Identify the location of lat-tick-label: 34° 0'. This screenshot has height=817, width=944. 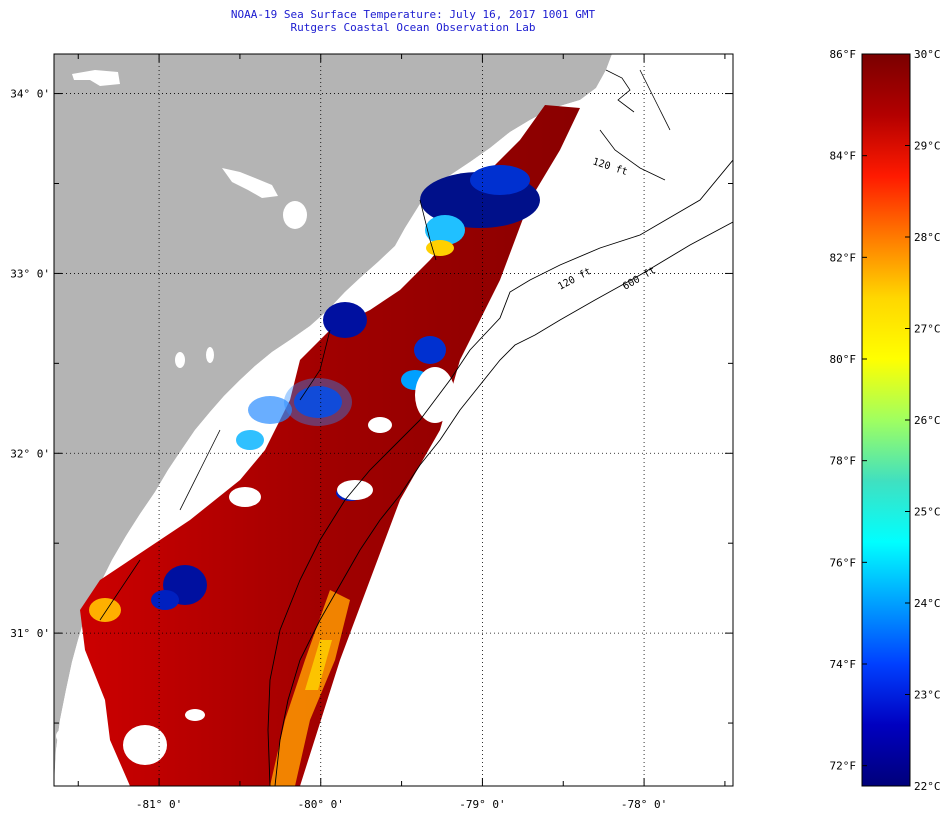
(30, 94).